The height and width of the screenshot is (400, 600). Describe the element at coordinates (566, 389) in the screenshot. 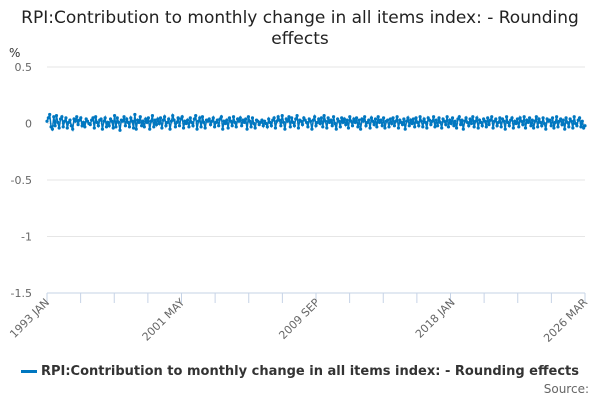

I see `source-label: Source:` at that location.